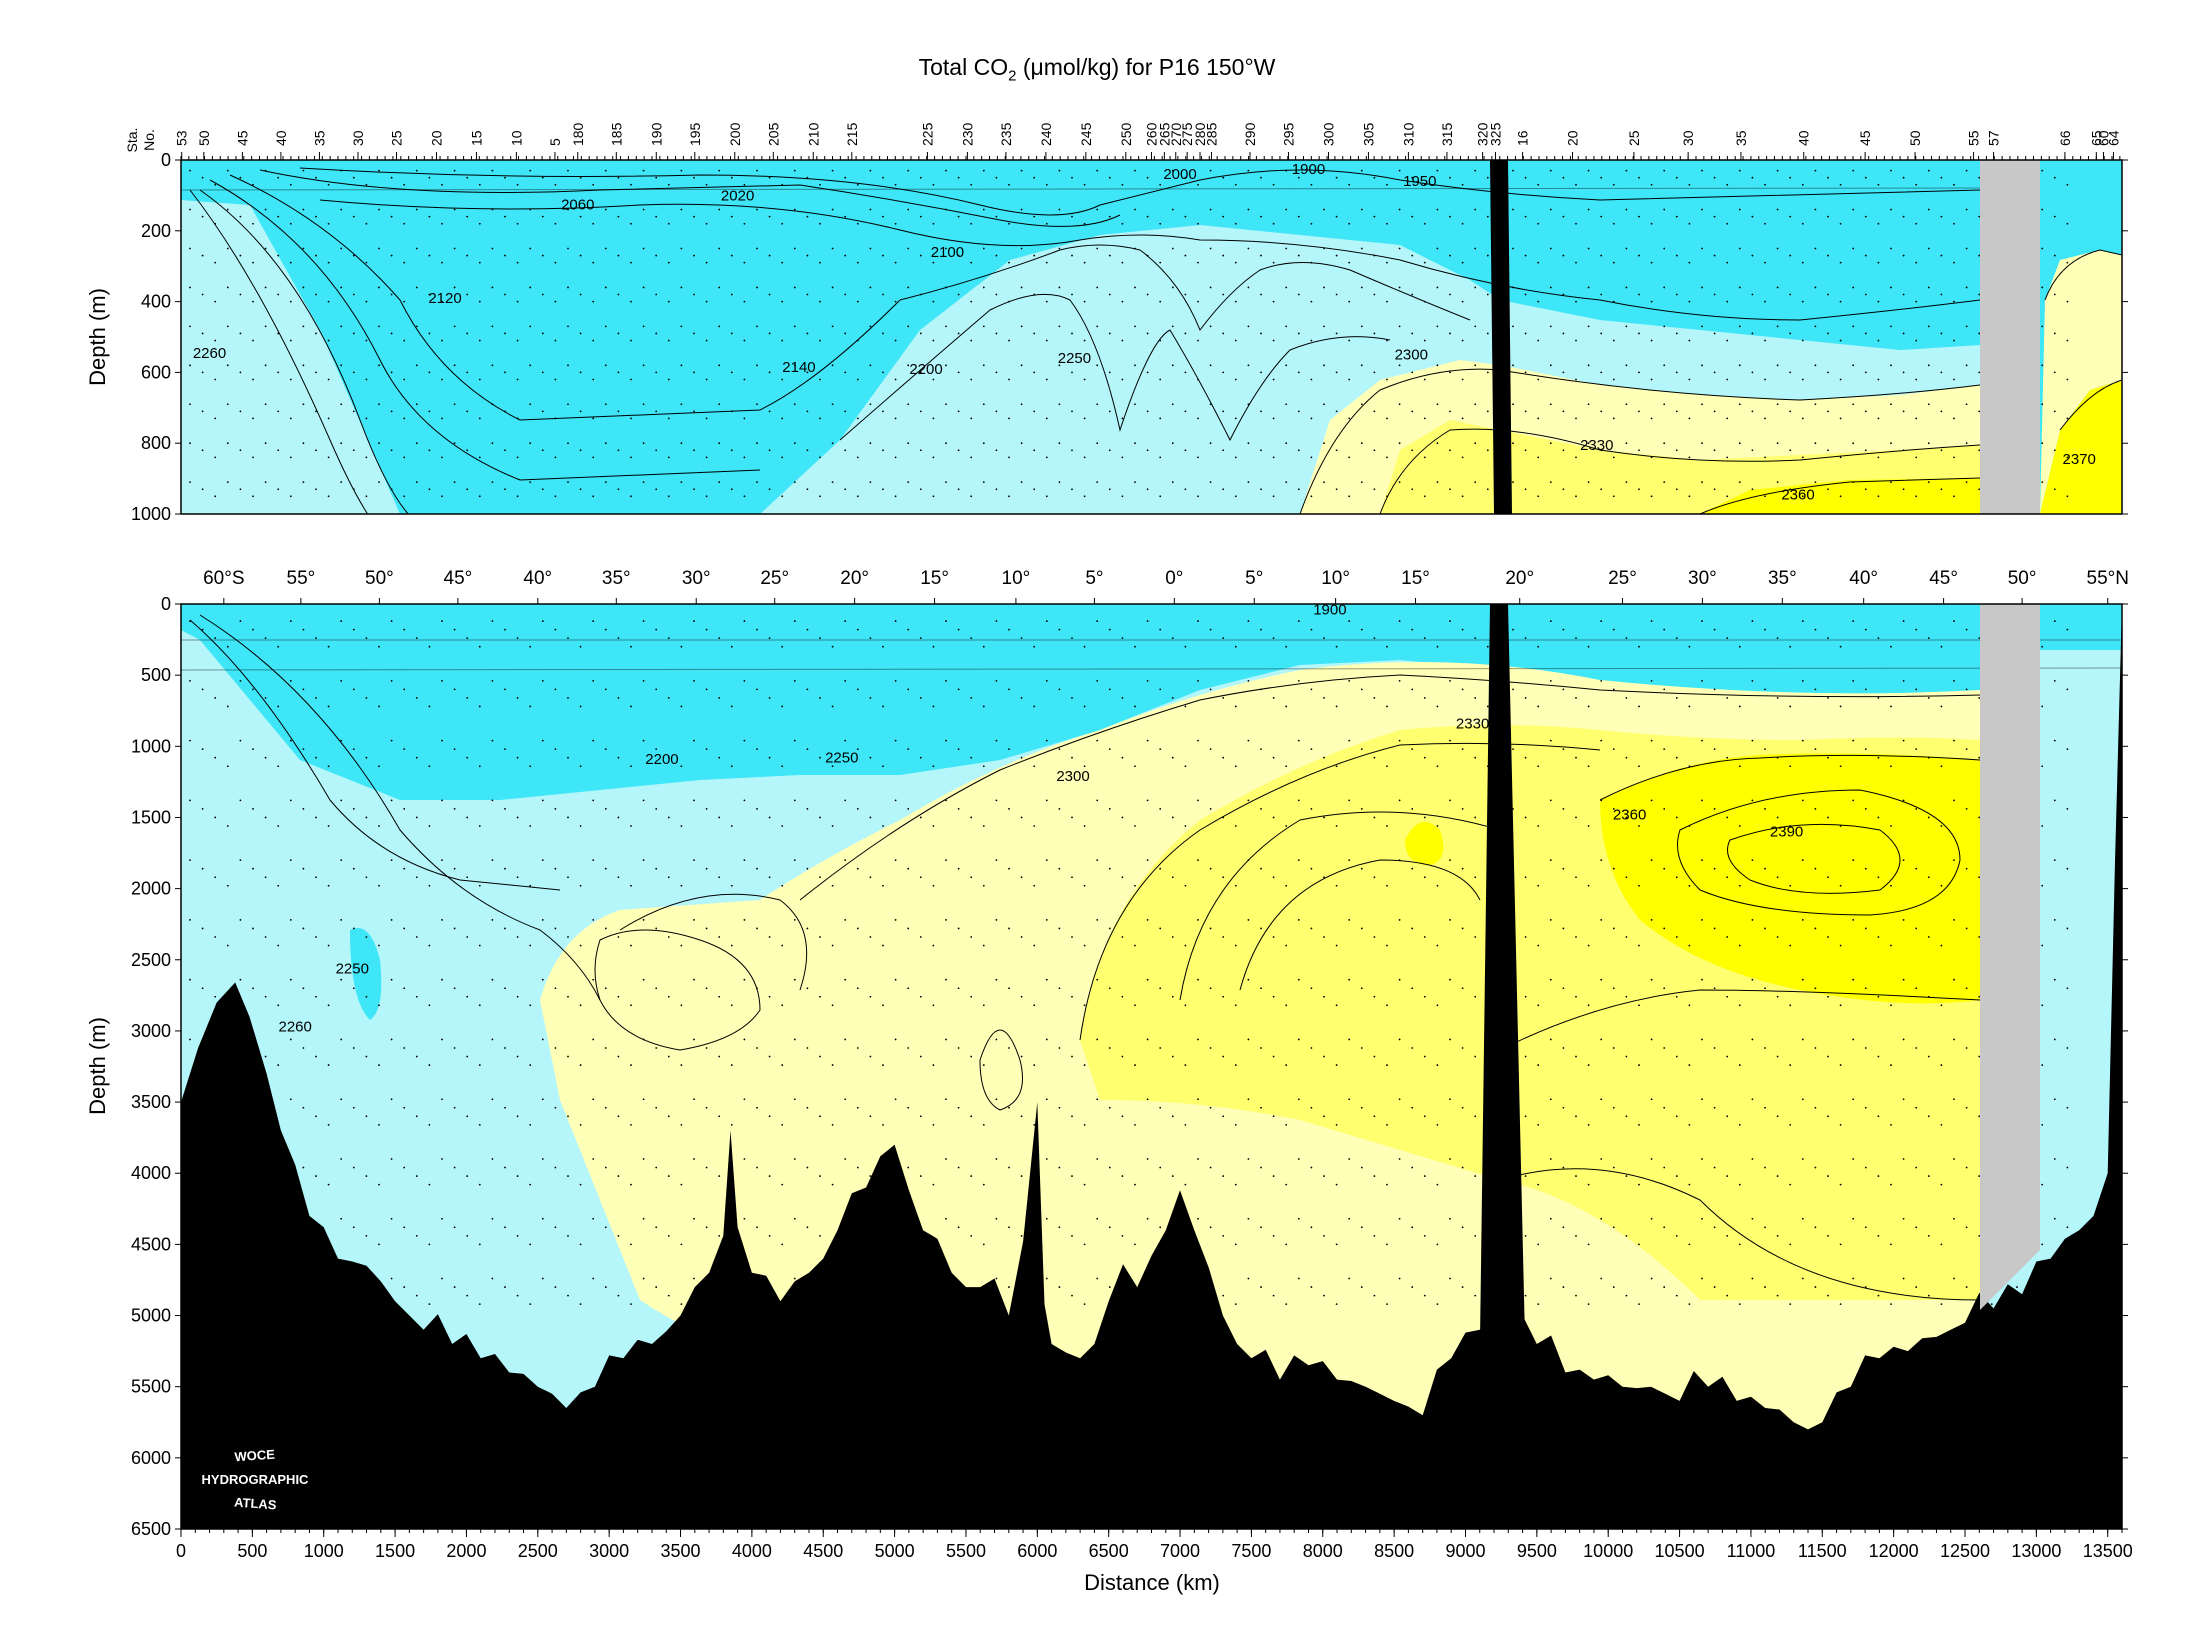  Describe the element at coordinates (813, 134) in the screenshot. I see `station-label: 210` at that location.